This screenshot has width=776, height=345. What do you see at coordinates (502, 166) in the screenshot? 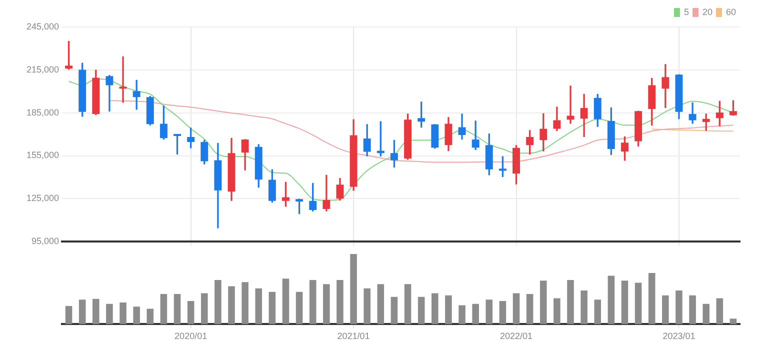
I see `candlestick` at bounding box center [502, 166].